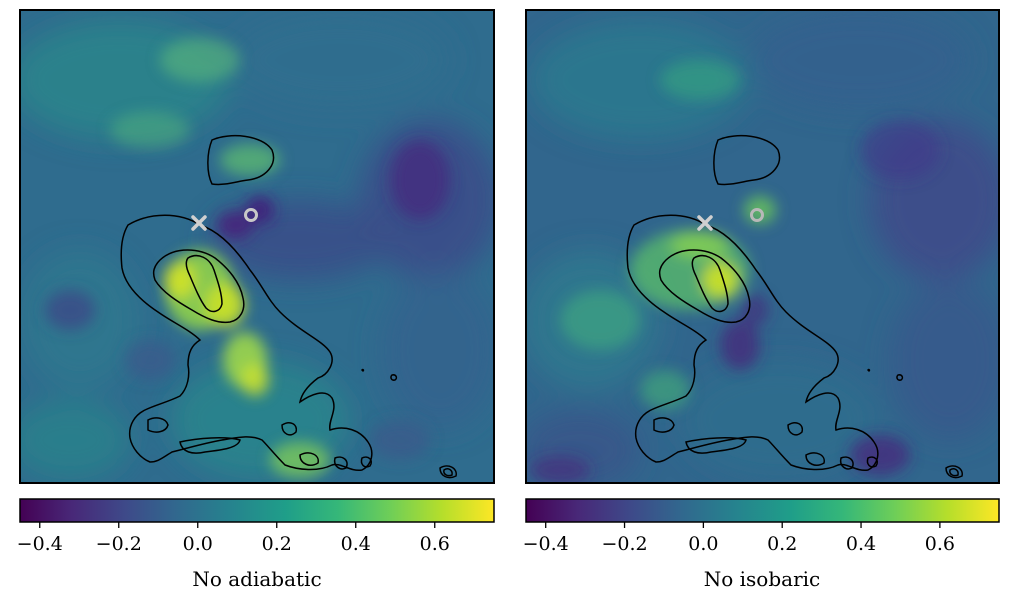 This screenshot has height=593, width=1019. Describe the element at coordinates (757, 215) in the screenshot. I see `o-marker-no-isobaric` at that location.